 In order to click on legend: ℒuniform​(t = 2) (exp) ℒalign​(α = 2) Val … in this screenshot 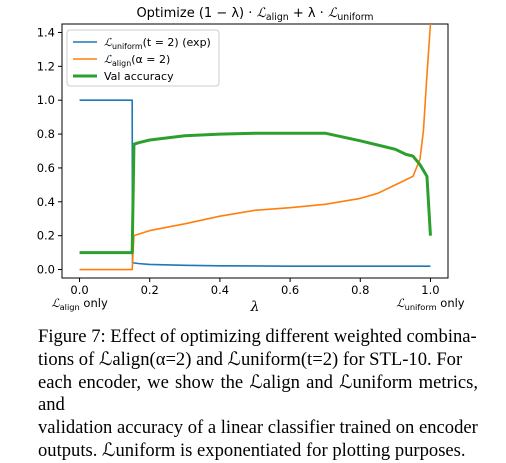, I will do `click(143, 58)`.